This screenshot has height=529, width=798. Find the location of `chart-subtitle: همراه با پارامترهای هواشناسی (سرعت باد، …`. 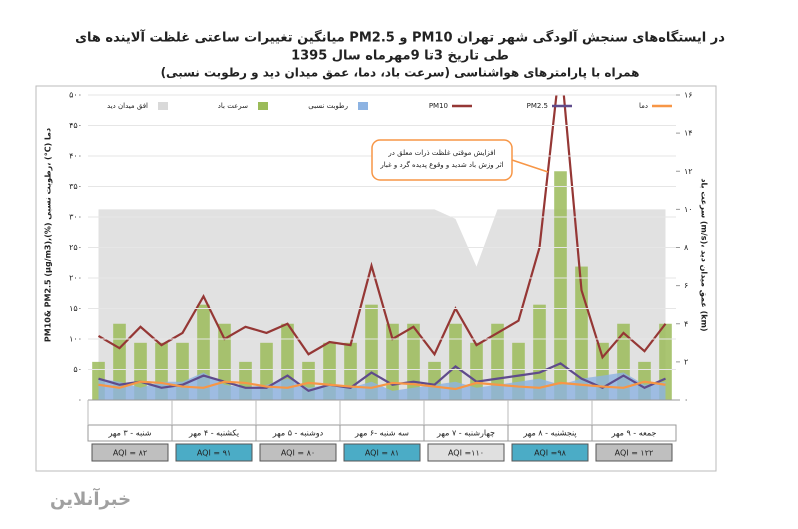

chart-subtitle: همراه با پارامترهای هواشناسی (سرعت باد، … is located at coordinates (400, 73).